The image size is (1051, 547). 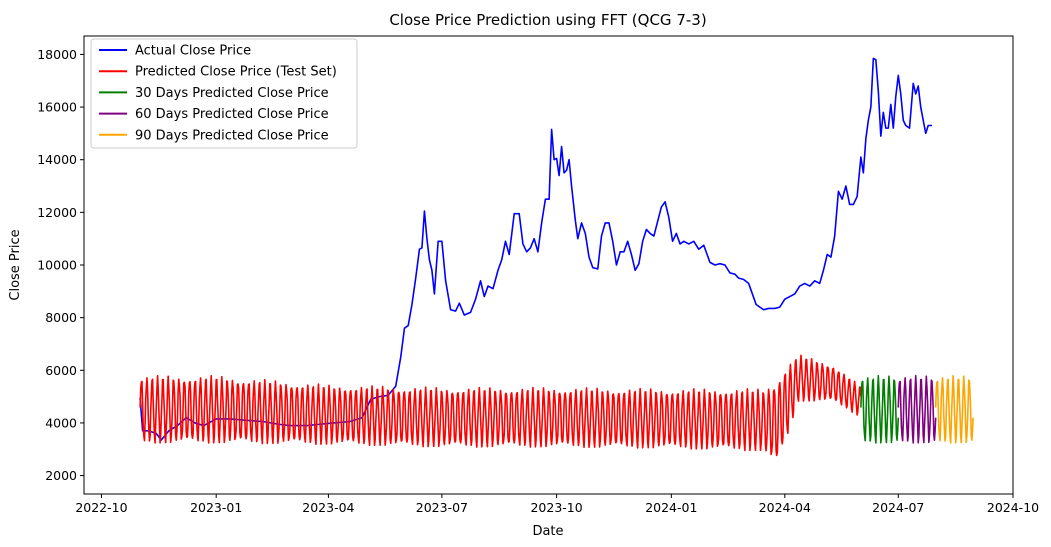 I want to click on y-tick-label: 16000, so click(x=57, y=107).